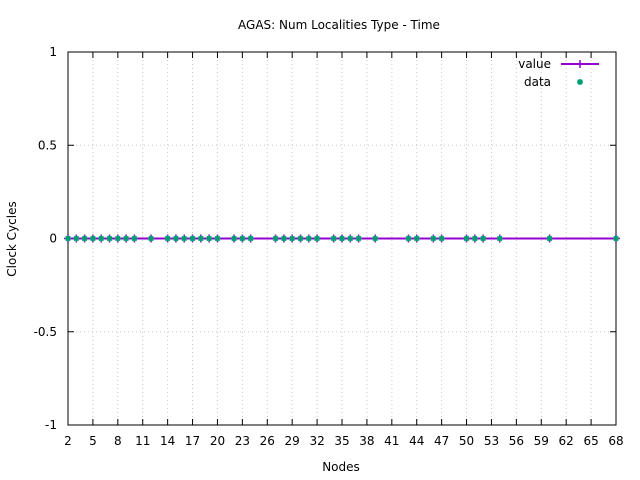 This screenshot has width=640, height=480. What do you see at coordinates (566, 441) in the screenshot?
I see `x-tick-label: 62` at bounding box center [566, 441].